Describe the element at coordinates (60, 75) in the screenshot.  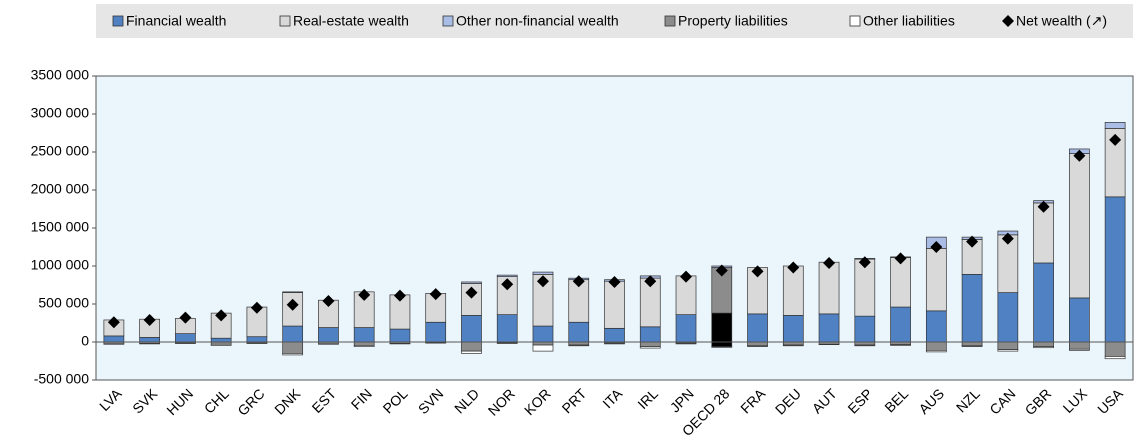
I see `y-tick-label: 3500 000` at that location.